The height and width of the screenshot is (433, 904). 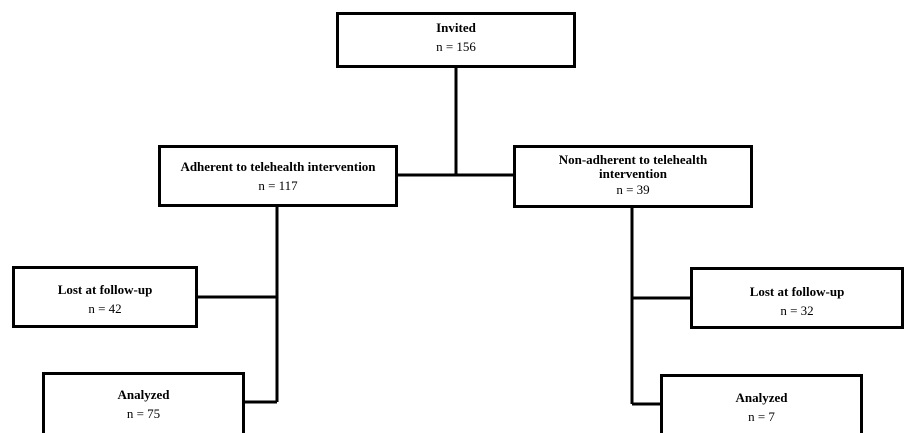 I want to click on adherent-lost-box: Lost at follow-up n = 42, so click(x=105, y=297).